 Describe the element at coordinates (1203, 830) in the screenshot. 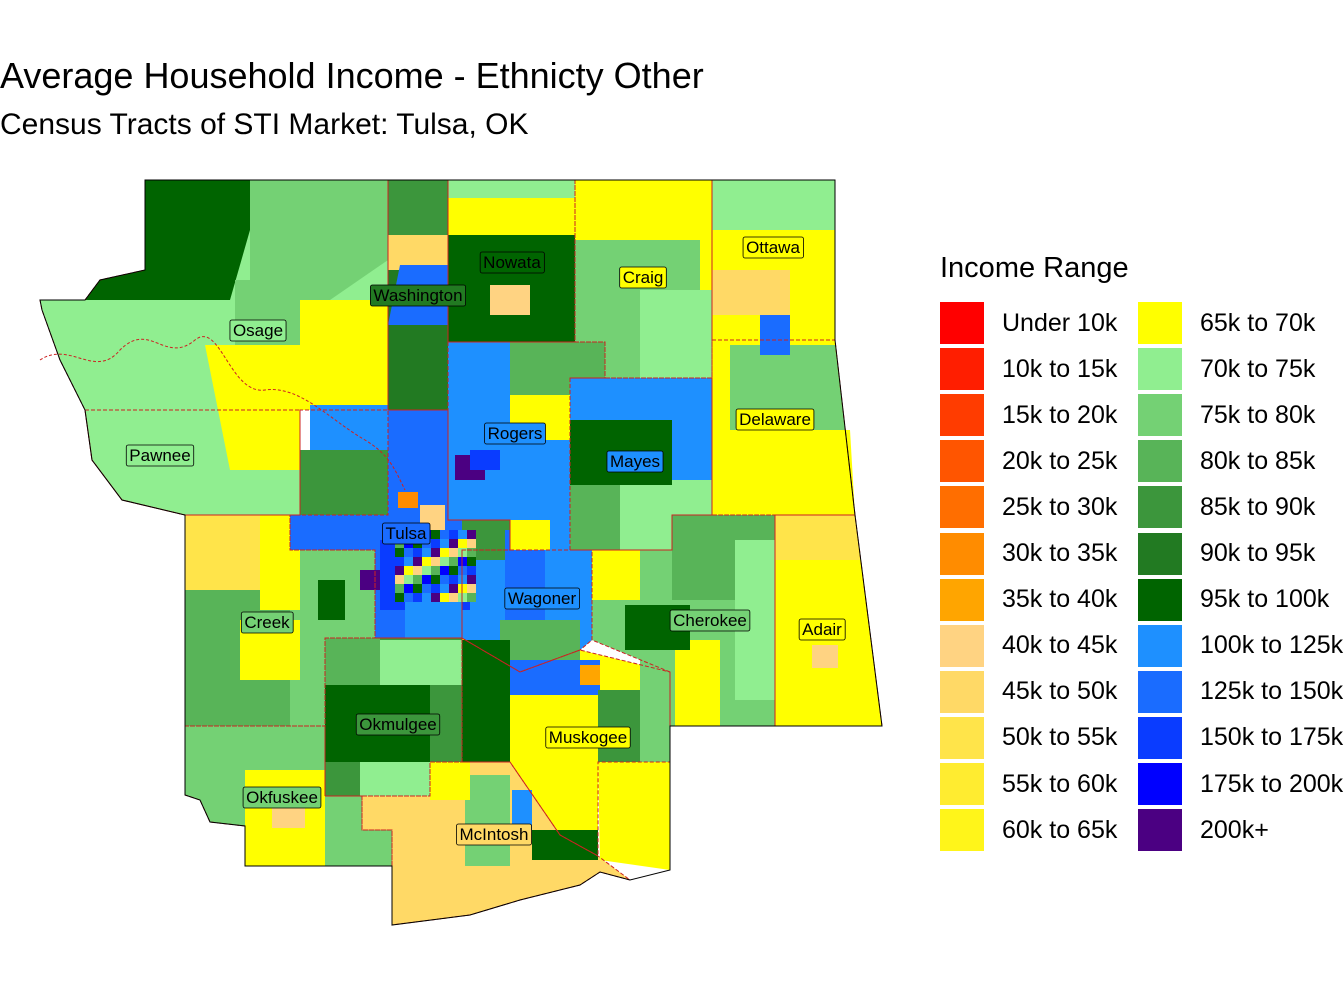

I see `legend-item: 200k+` at that location.